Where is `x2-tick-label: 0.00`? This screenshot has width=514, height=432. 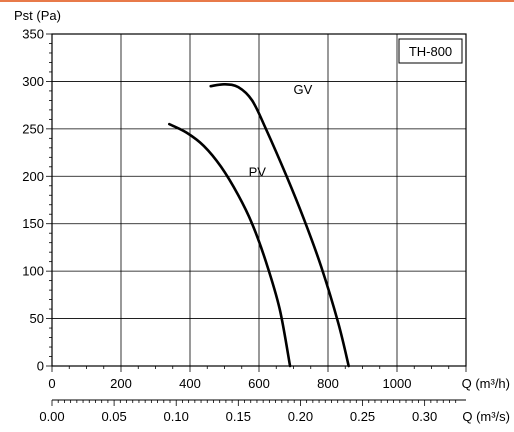 x2-tick-label: 0.00 is located at coordinates (51, 416).